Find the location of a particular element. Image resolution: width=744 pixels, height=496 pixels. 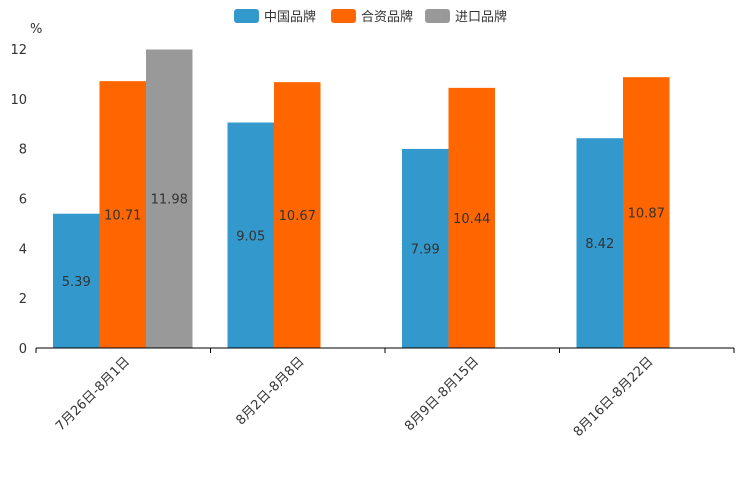

data-label: 7.99 is located at coordinates (425, 249).